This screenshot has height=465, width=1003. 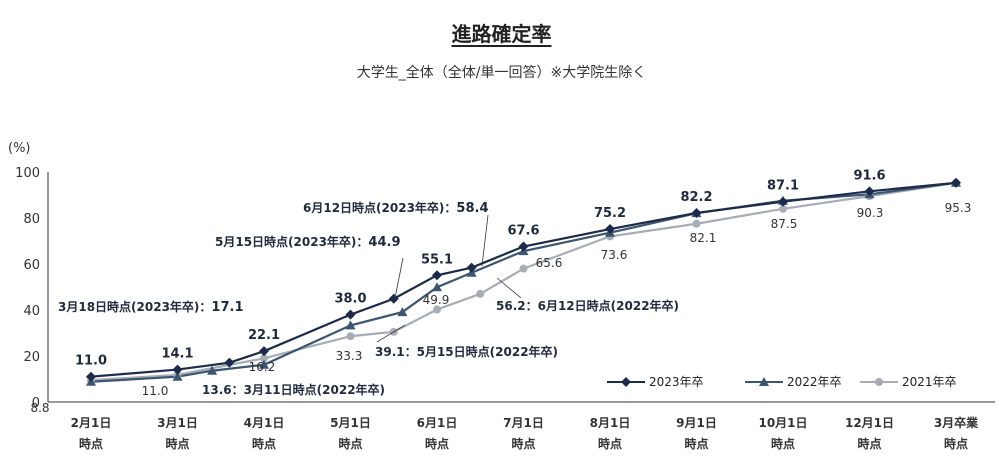 What do you see at coordinates (19, 148) in the screenshot?
I see `y-axis-unit: (%)` at bounding box center [19, 148].